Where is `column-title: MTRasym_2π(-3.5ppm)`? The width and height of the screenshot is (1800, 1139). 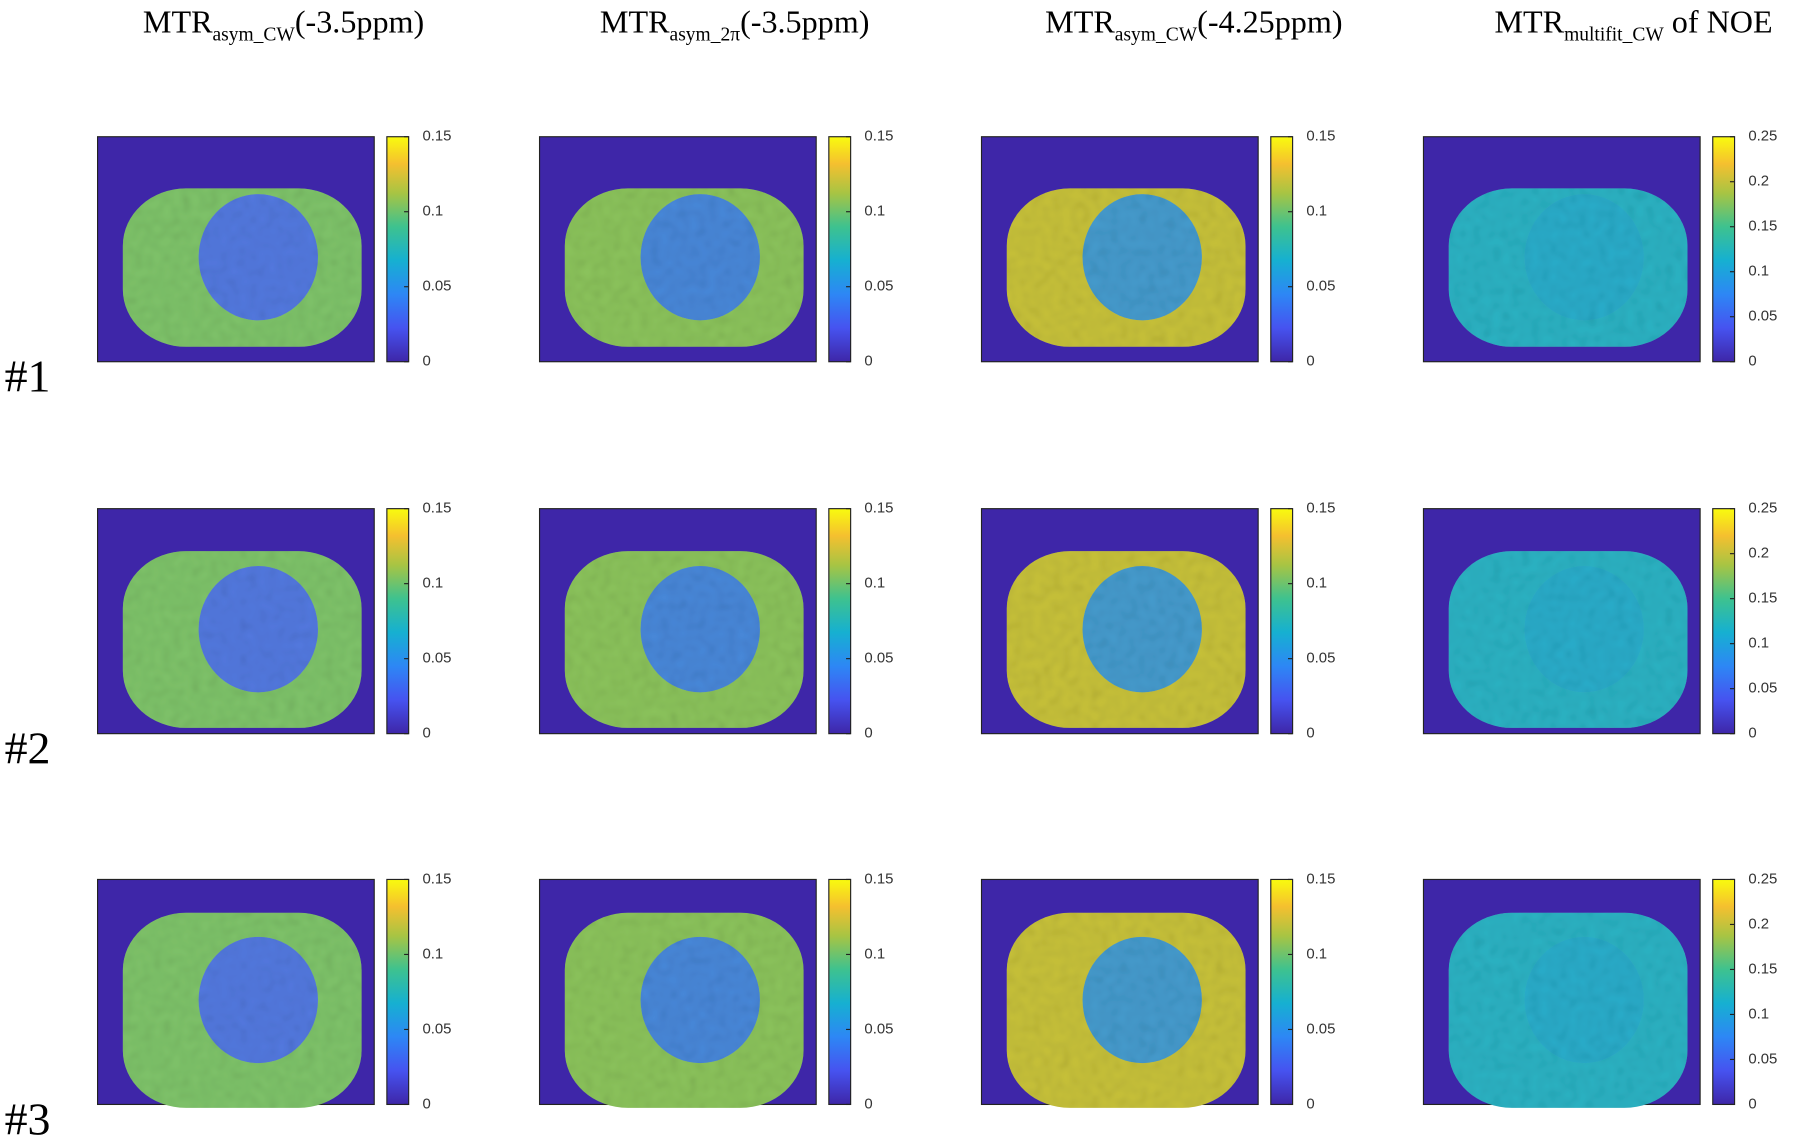
column-title: MTRasym_2π(-3.5ppm) is located at coordinates (735, 24).